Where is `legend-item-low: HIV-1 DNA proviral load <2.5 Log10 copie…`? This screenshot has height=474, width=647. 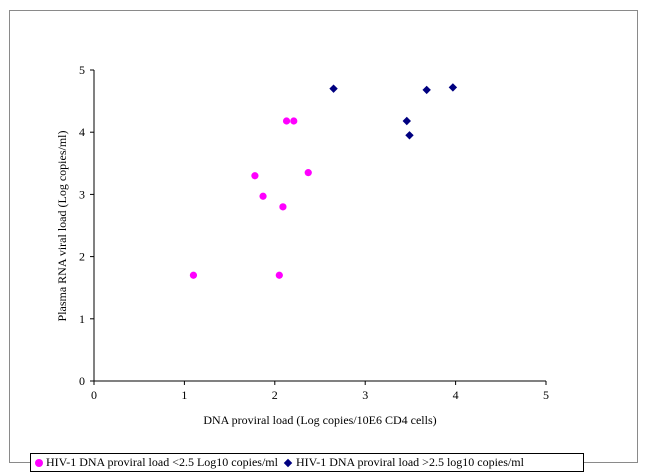 legend-item-low: HIV-1 DNA proviral load <2.5 Log10 copie… is located at coordinates (156, 462).